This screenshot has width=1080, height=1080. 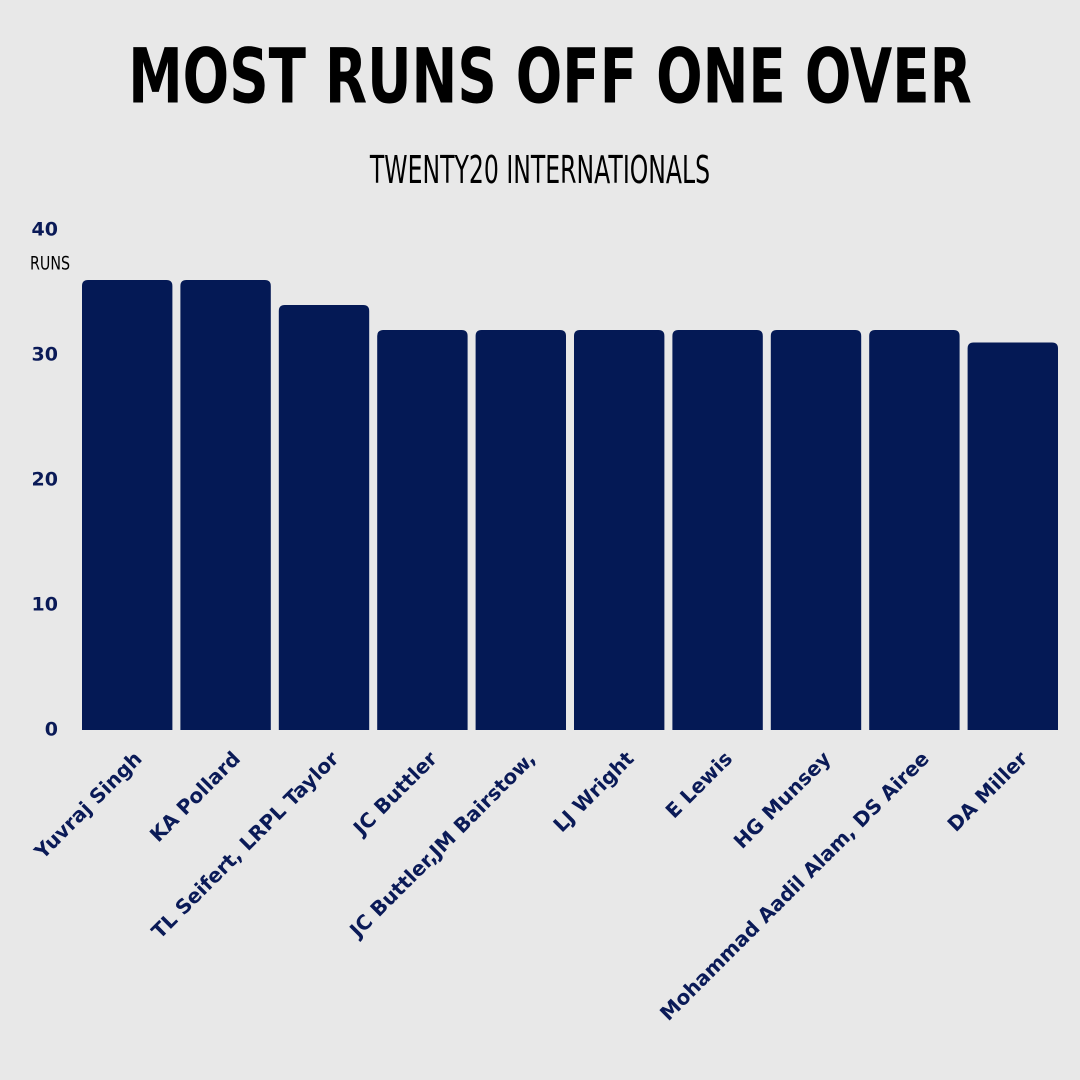 I want to click on chart-subtitle: TWENTY20 INTERNATIONALS, so click(x=539, y=170).